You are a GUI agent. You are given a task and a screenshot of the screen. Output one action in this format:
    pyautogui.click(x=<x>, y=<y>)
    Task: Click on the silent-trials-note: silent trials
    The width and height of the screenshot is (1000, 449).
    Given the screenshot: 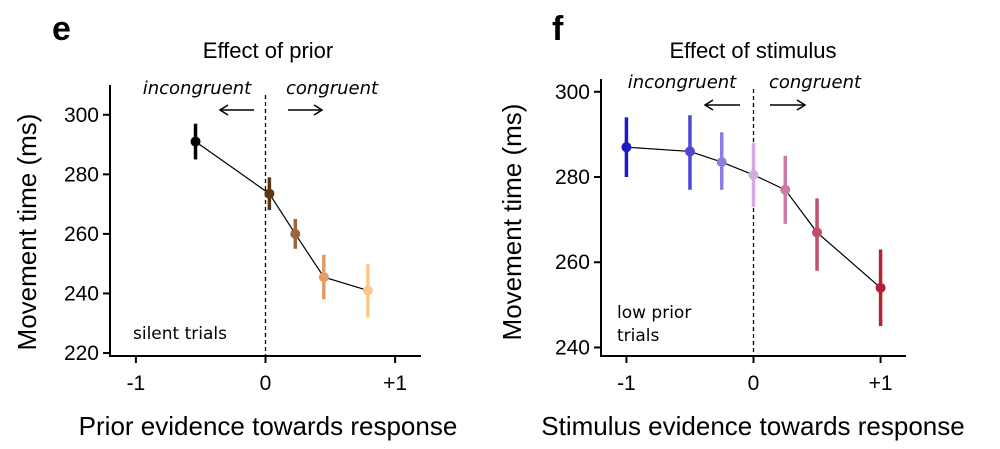 What is the action you would take?
    pyautogui.click(x=180, y=334)
    